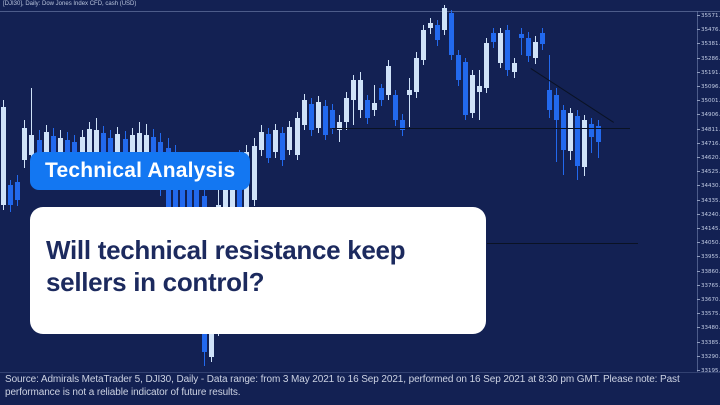 The width and height of the screenshot is (720, 405). I want to click on headline-line-1: Will technical resistance keep, so click(226, 250).